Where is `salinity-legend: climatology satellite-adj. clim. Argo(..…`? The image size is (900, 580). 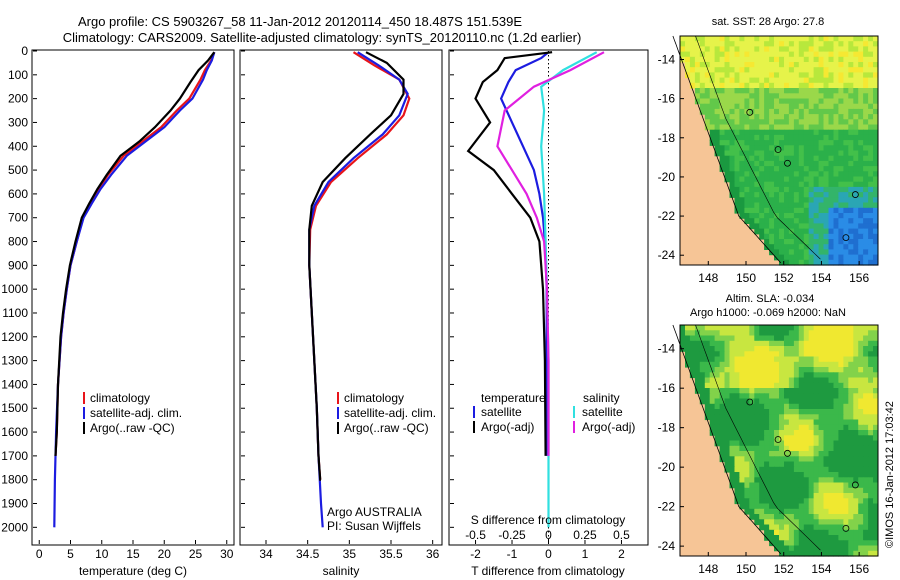 salinity-legend: climatology satellite-adj. clim. Argo(..… is located at coordinates (386, 413).